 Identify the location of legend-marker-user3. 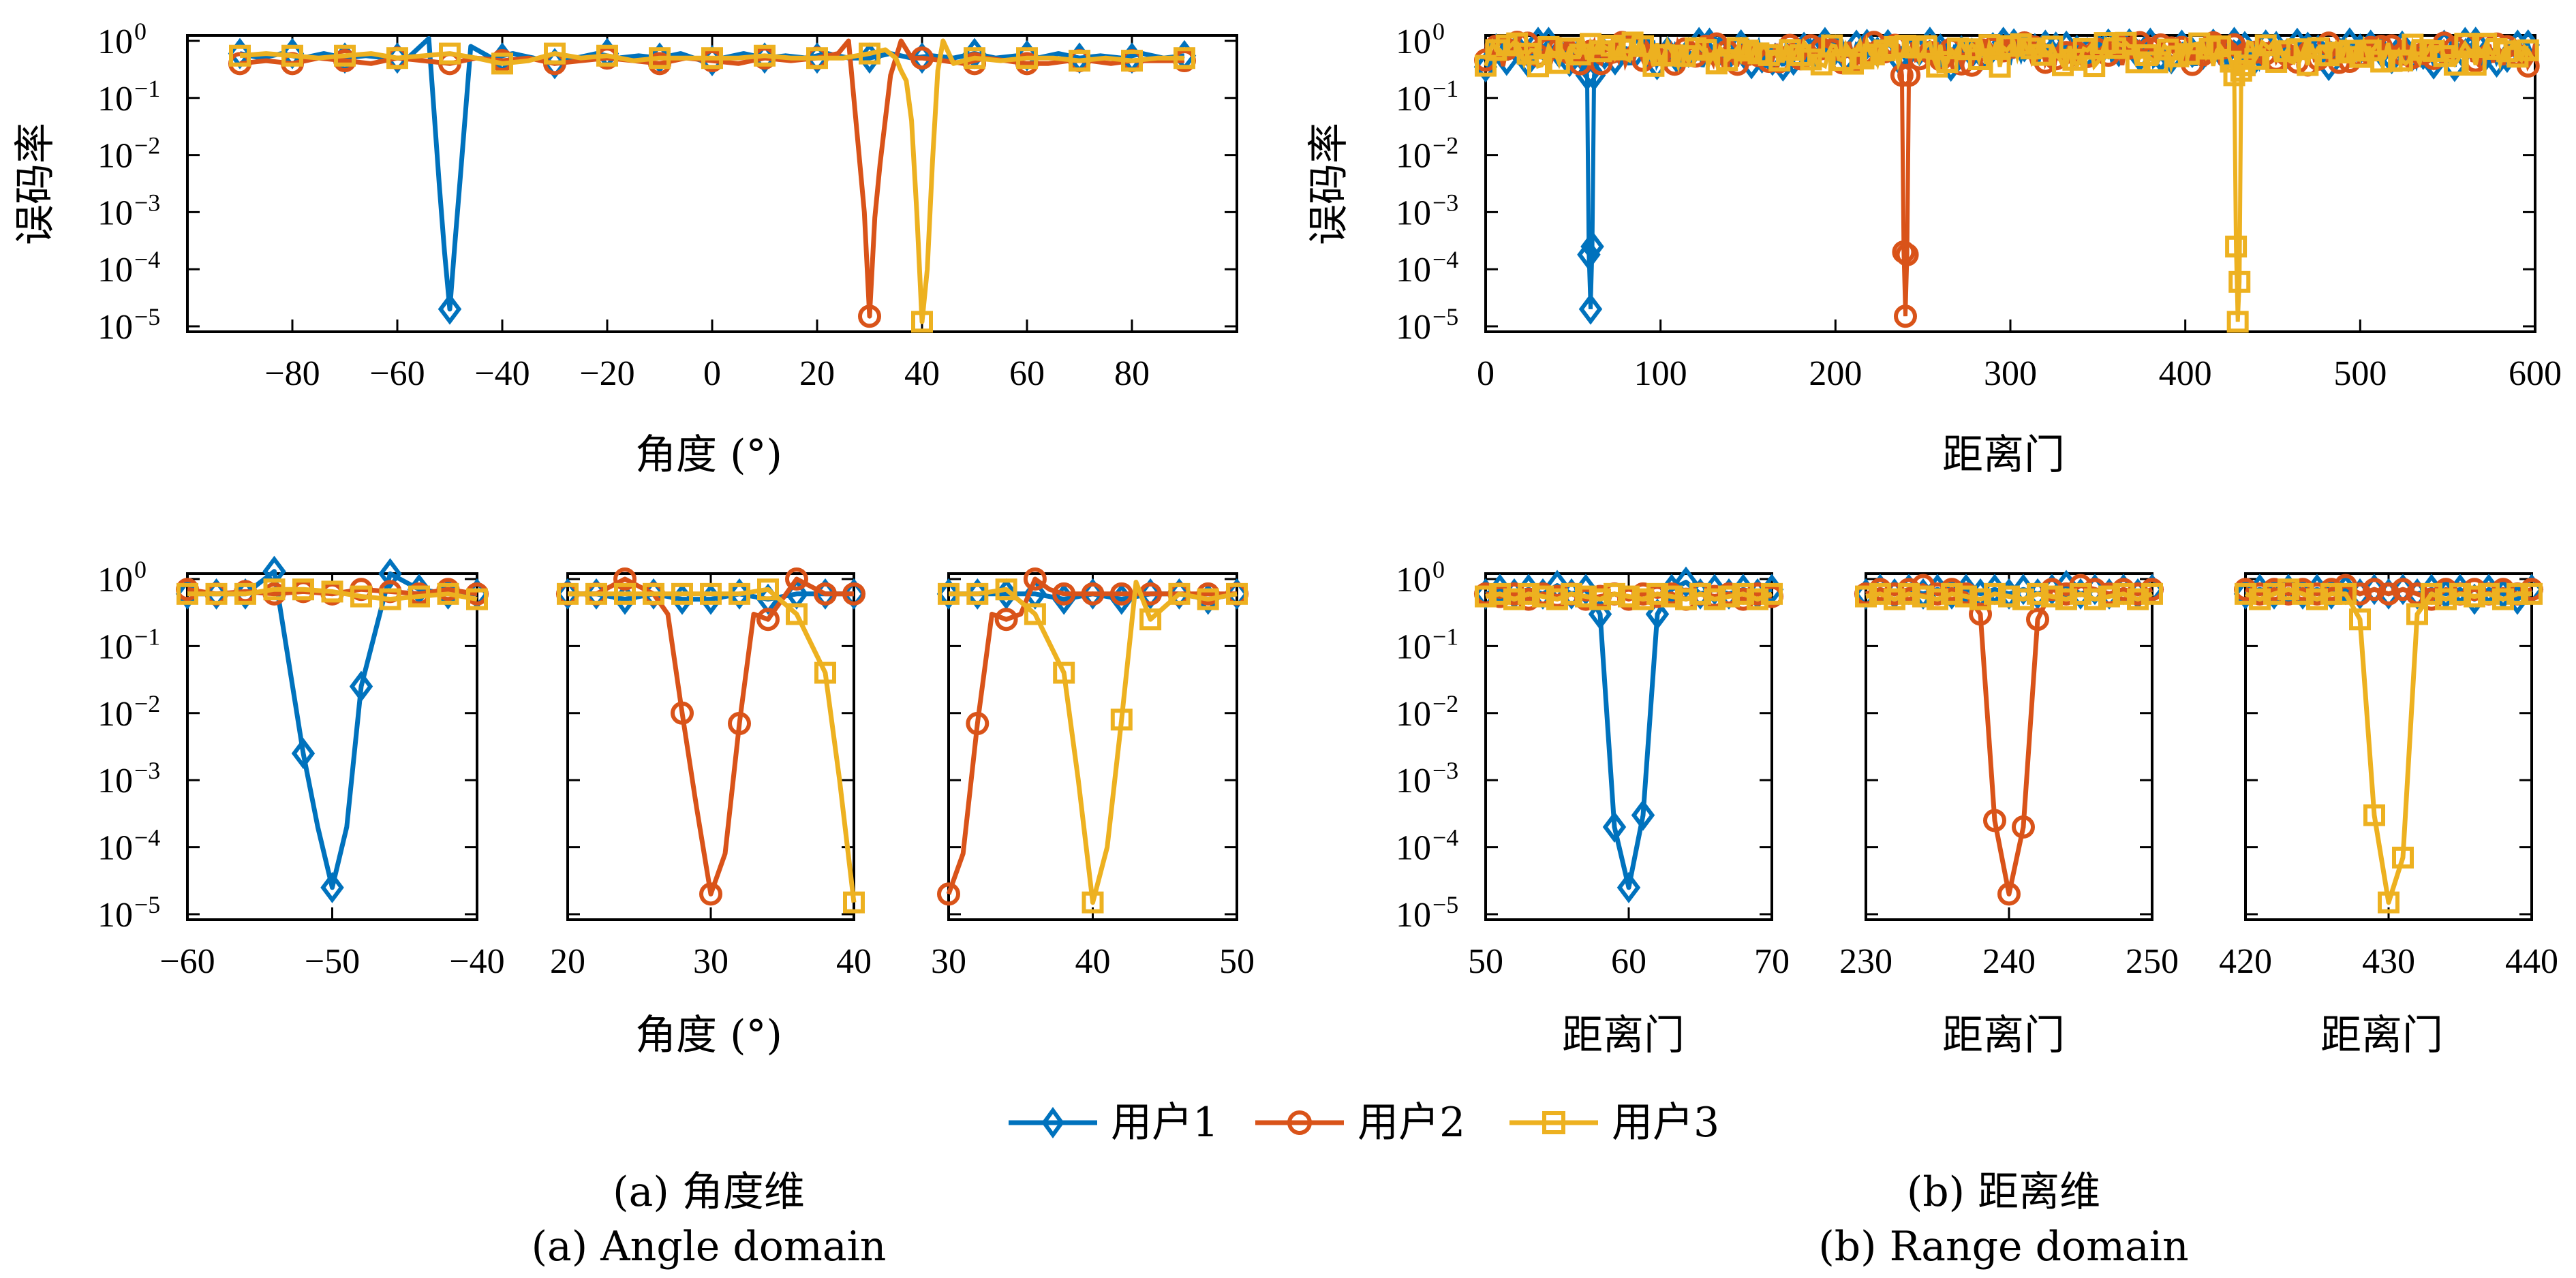
(1553, 1122).